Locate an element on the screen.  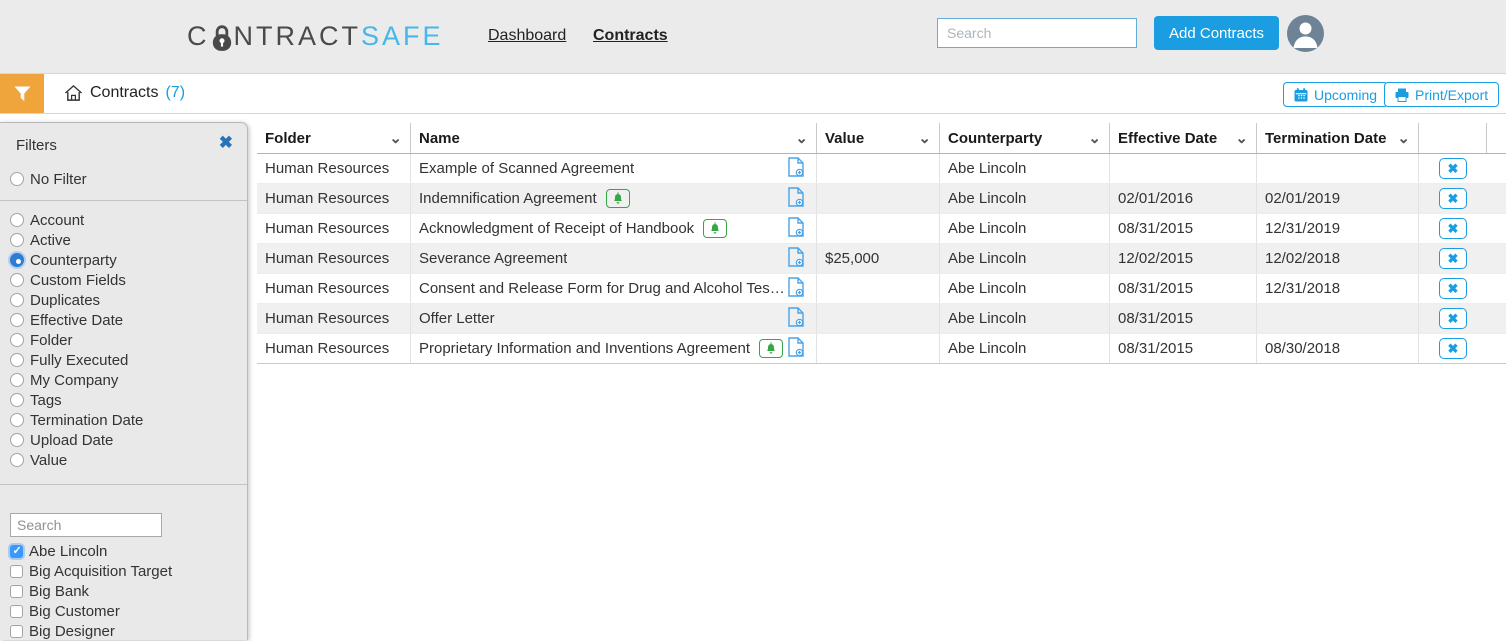
column-header-effective-date: Effective Date ⌄ is located at coordinates (1183, 138).